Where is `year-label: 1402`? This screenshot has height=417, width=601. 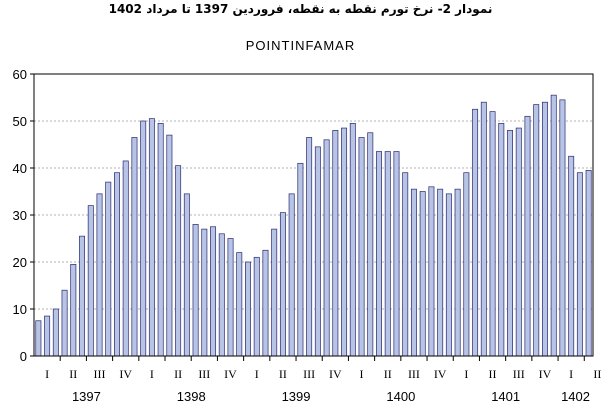 year-label: 1402 is located at coordinates (575, 396).